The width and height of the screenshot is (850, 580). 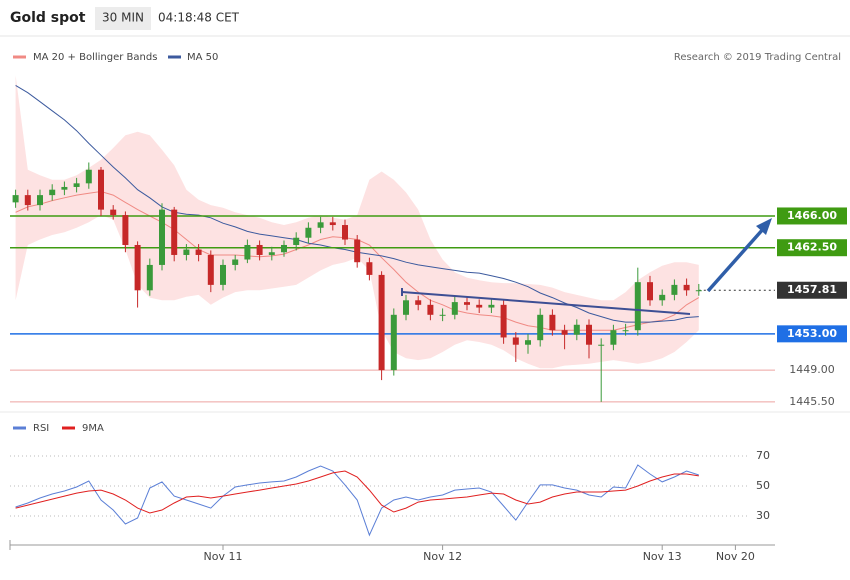 I want to click on x-tick-label: Nov 11, so click(x=223, y=556).